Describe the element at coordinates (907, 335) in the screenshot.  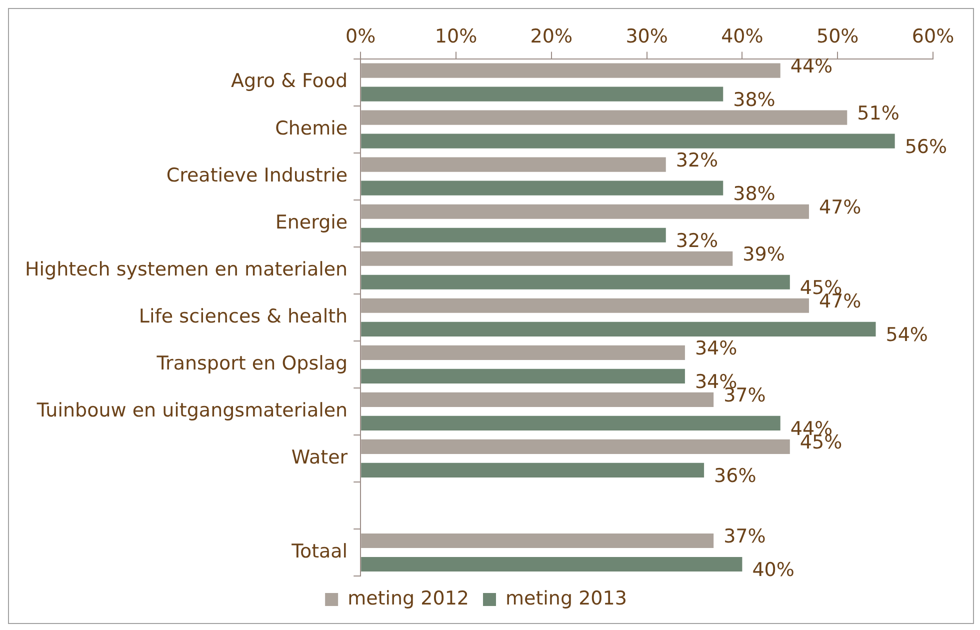
I see `data-label: 54%` at that location.